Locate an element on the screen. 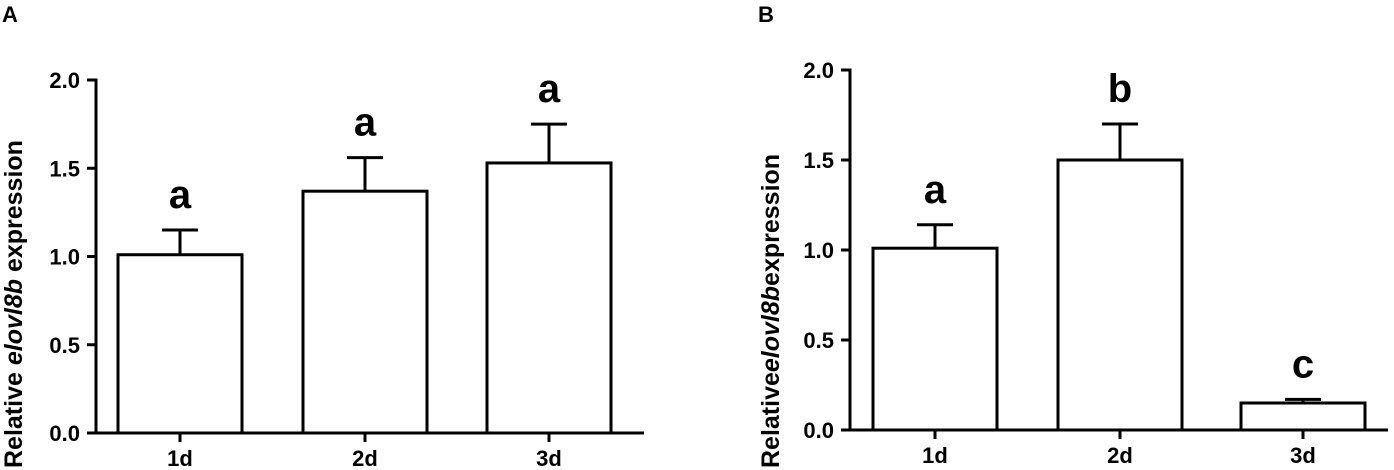 Image resolution: width=1394 pixels, height=470 pixels. y-axis-title: Relative elovl8b expression is located at coordinates (14, 304).